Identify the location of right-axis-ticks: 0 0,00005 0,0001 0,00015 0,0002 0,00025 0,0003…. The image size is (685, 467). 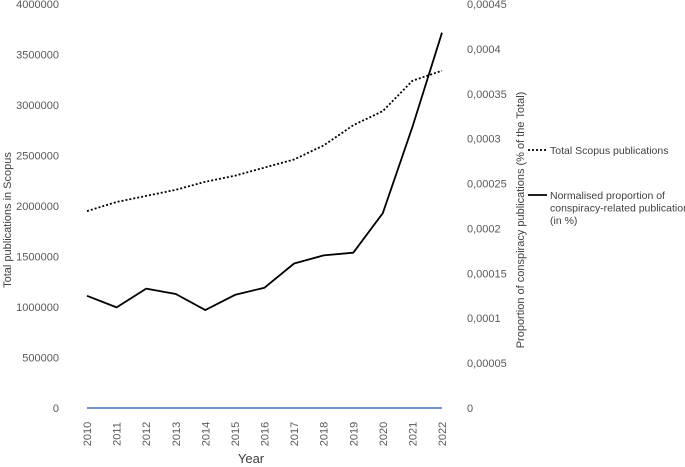
(487, 207).